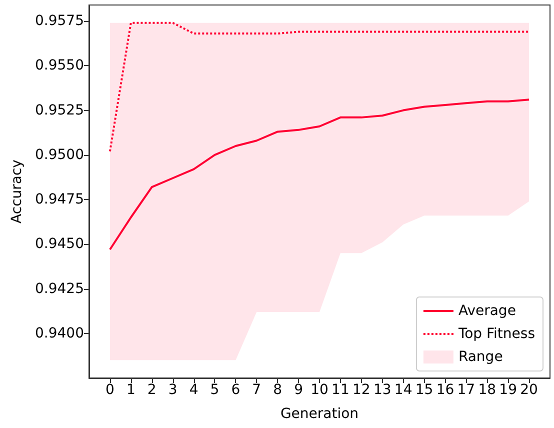  I want to click on x-tick-label: 9, so click(299, 390).